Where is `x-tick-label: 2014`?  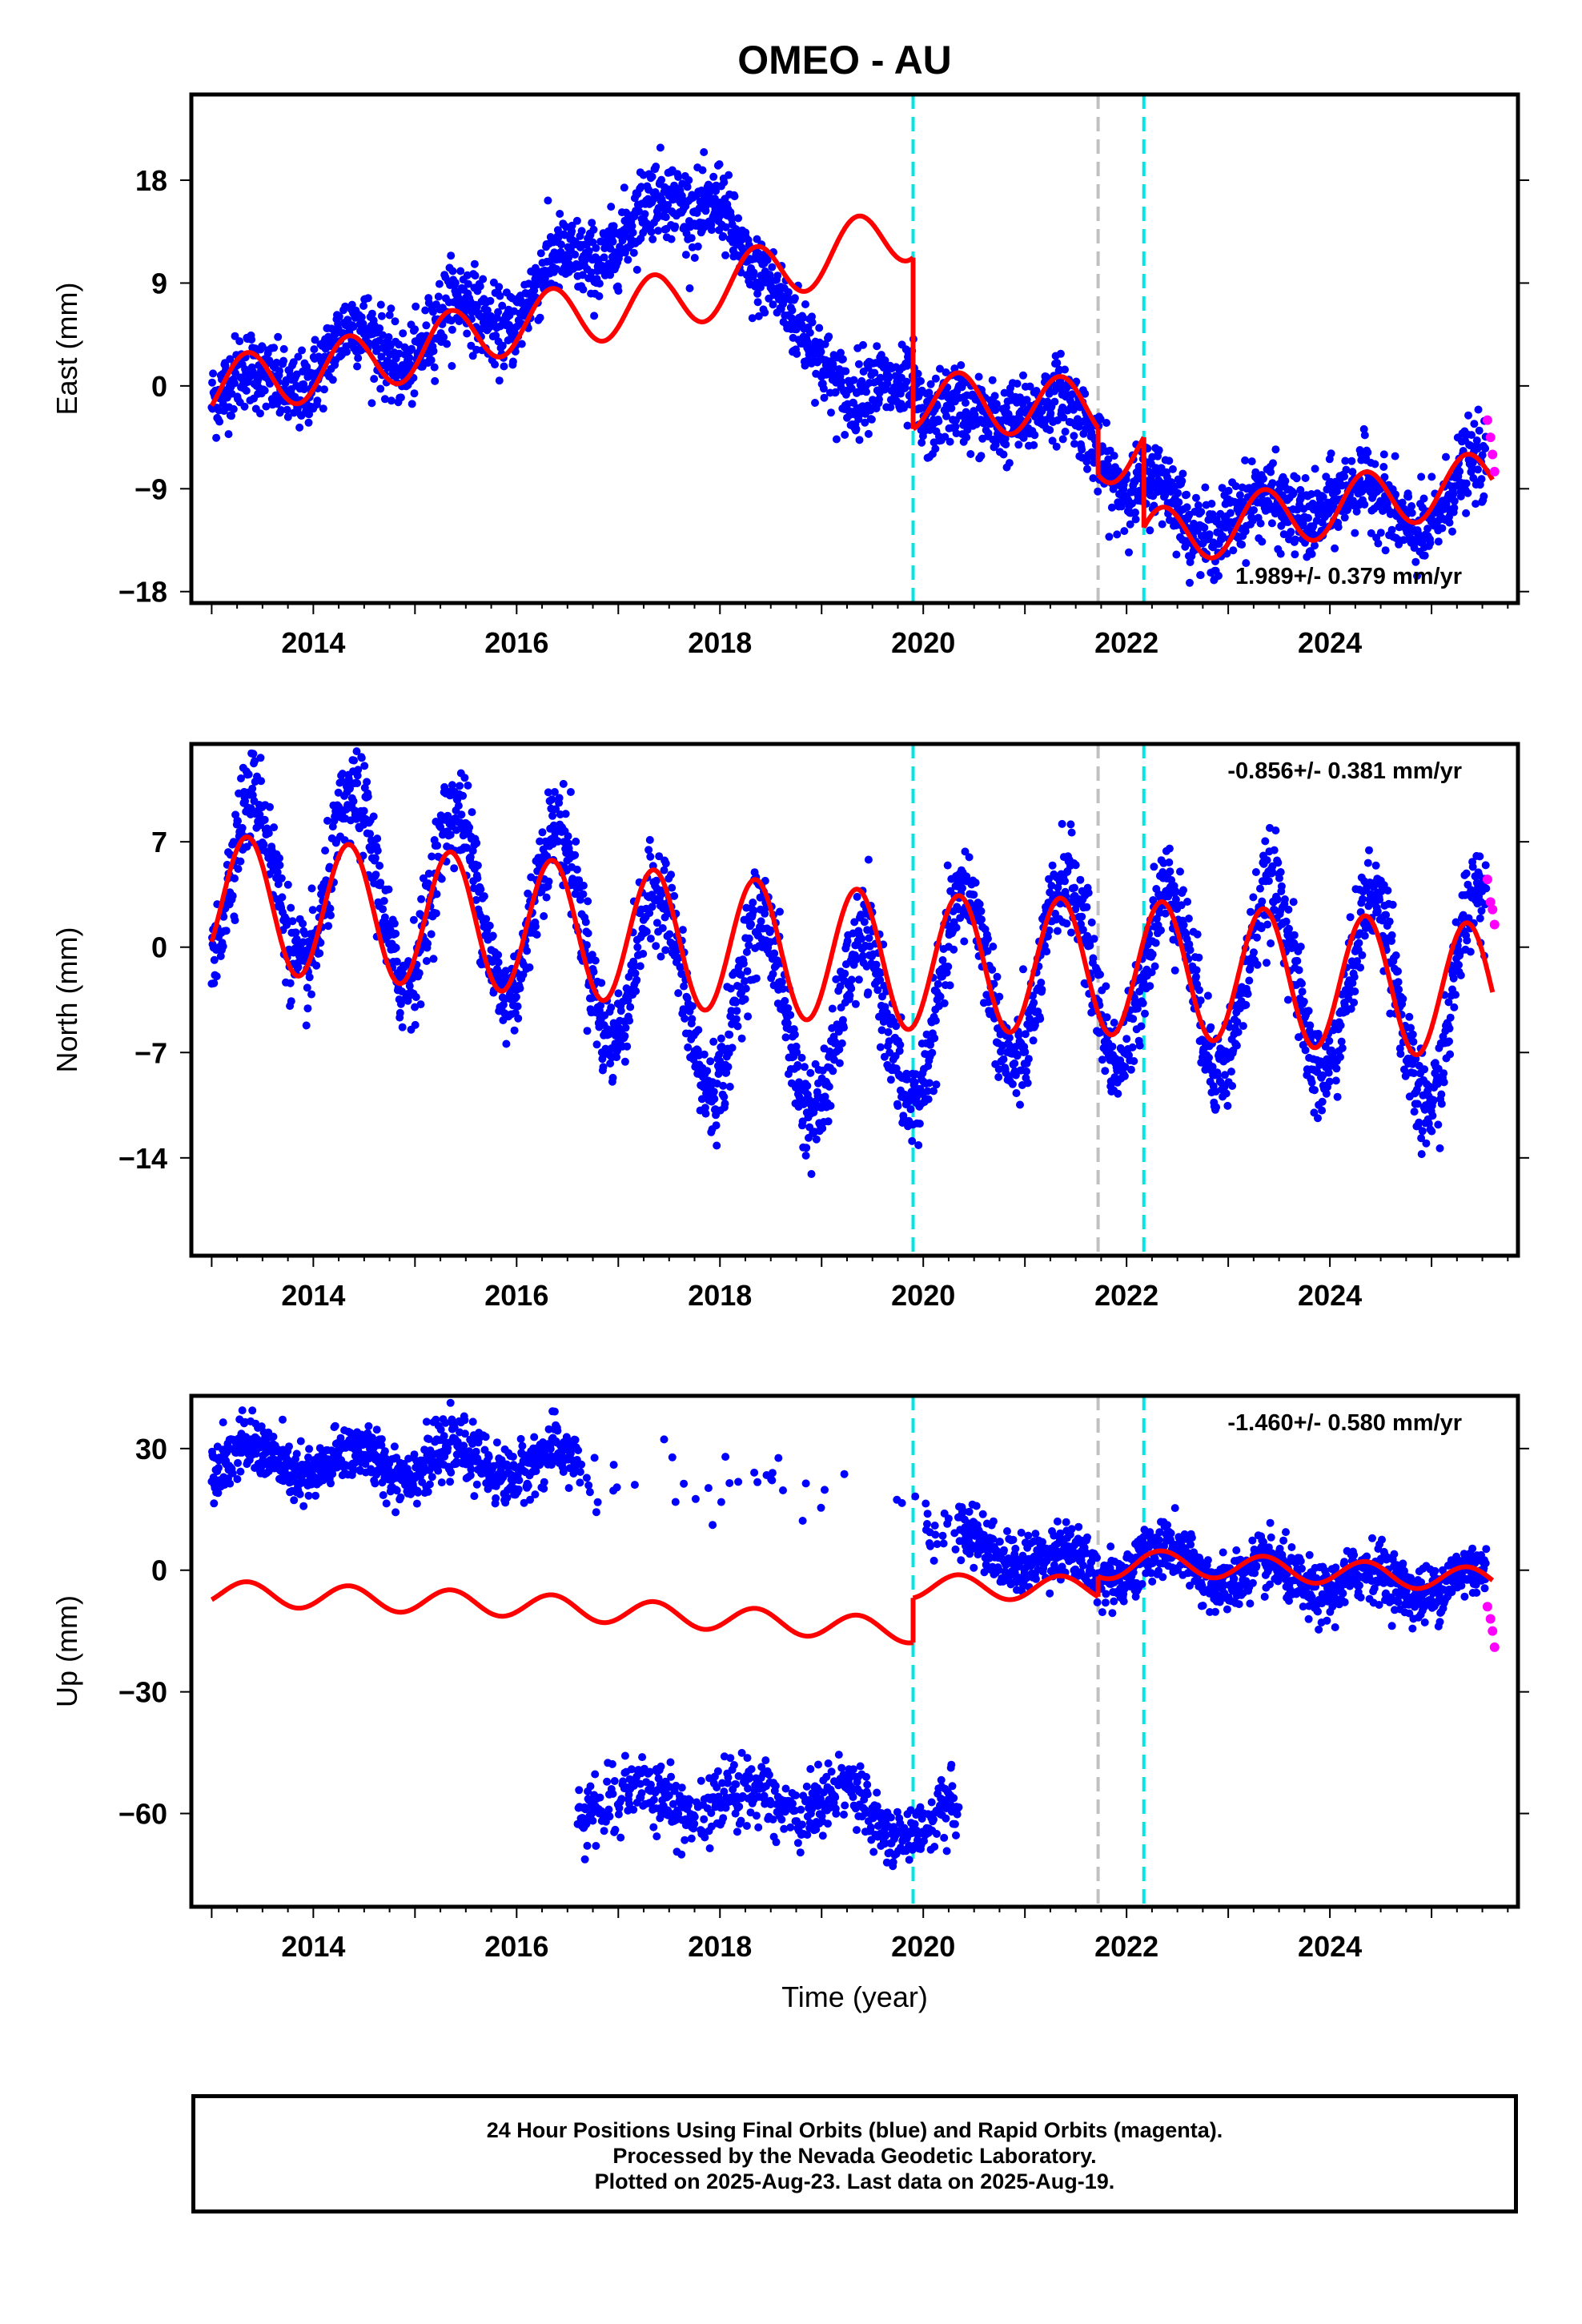
x-tick-label: 2014 is located at coordinates (313, 642).